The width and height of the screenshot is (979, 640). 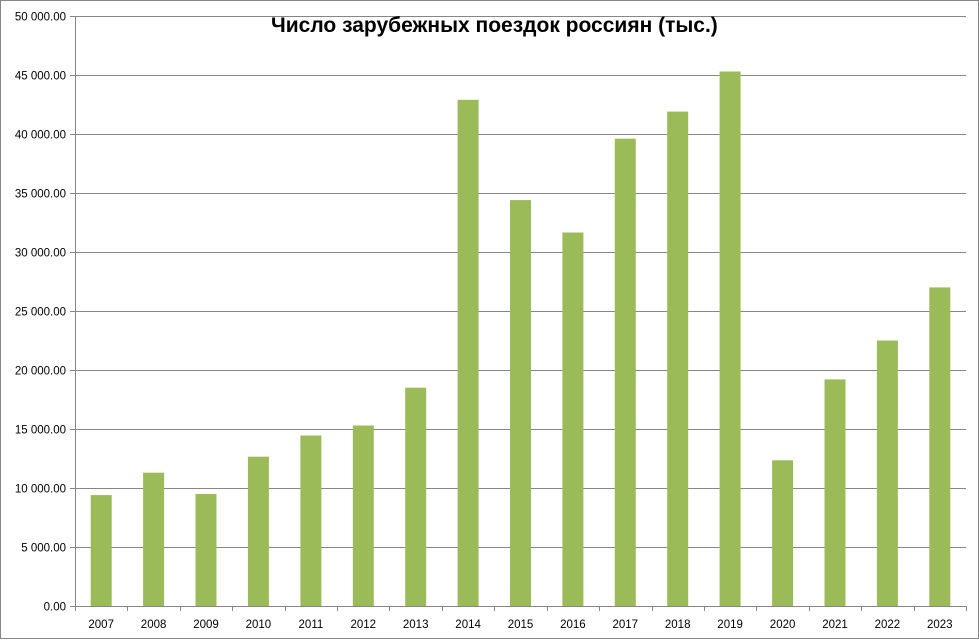 What do you see at coordinates (40, 372) in the screenshot?
I see `y-tick-label: 20 000.00` at bounding box center [40, 372].